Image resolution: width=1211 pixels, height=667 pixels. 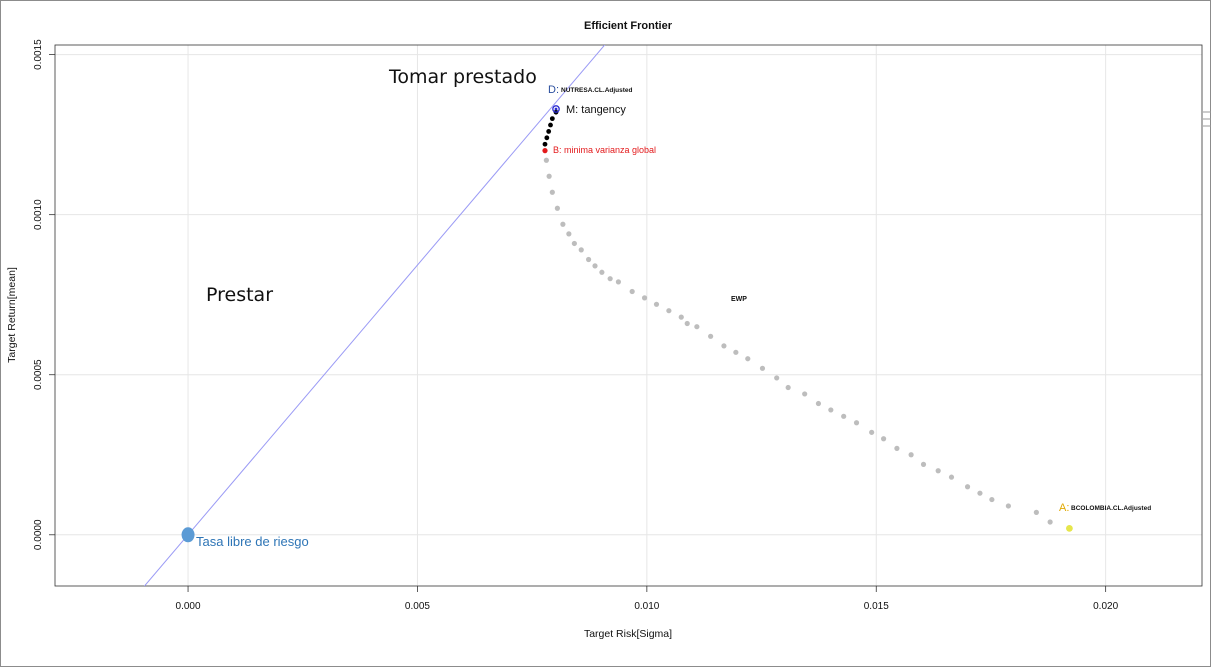 I want to click on y-tick-label: 0.0000, so click(x=38, y=534).